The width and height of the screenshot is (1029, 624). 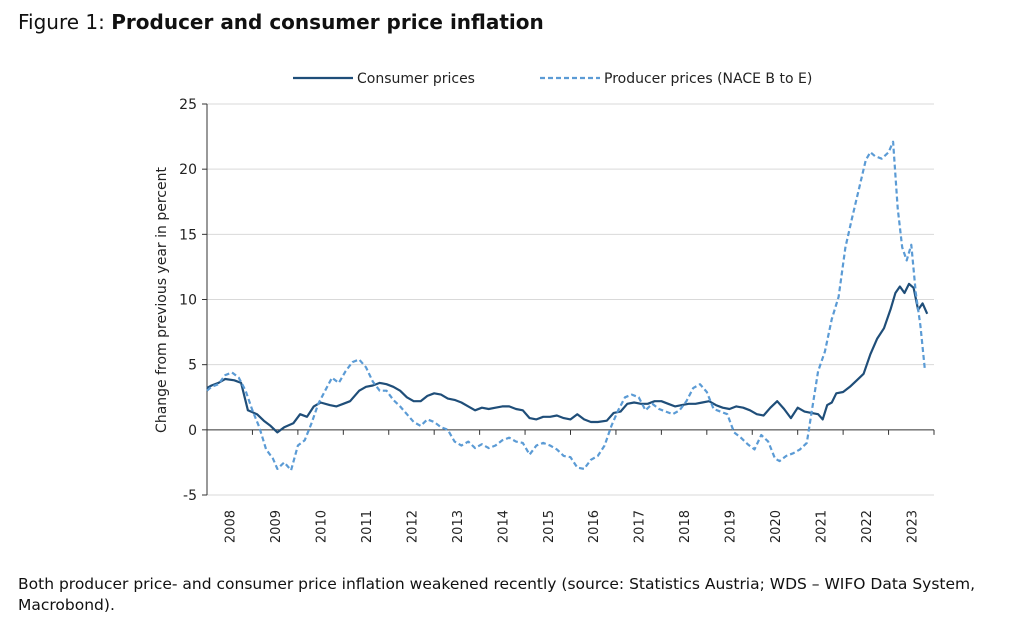 What do you see at coordinates (867, 526) in the screenshot?
I see `x-tick-label: 2022` at bounding box center [867, 526].